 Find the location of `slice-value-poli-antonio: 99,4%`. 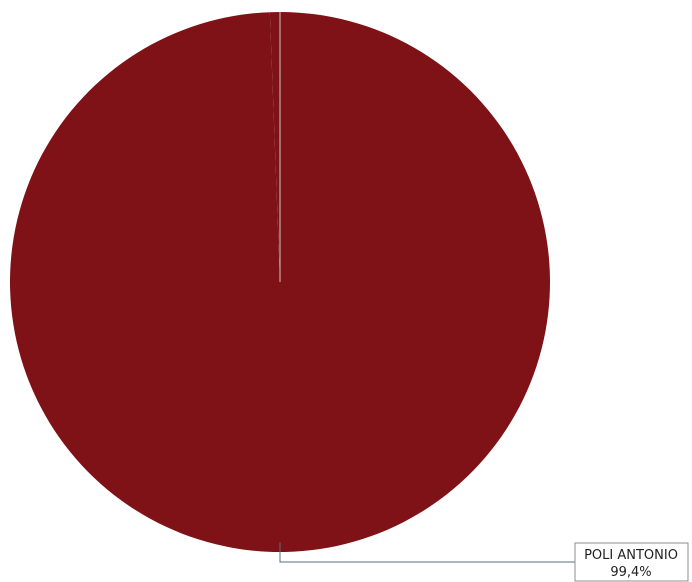

slice-value-poli-antonio: 99,4% is located at coordinates (630, 572).